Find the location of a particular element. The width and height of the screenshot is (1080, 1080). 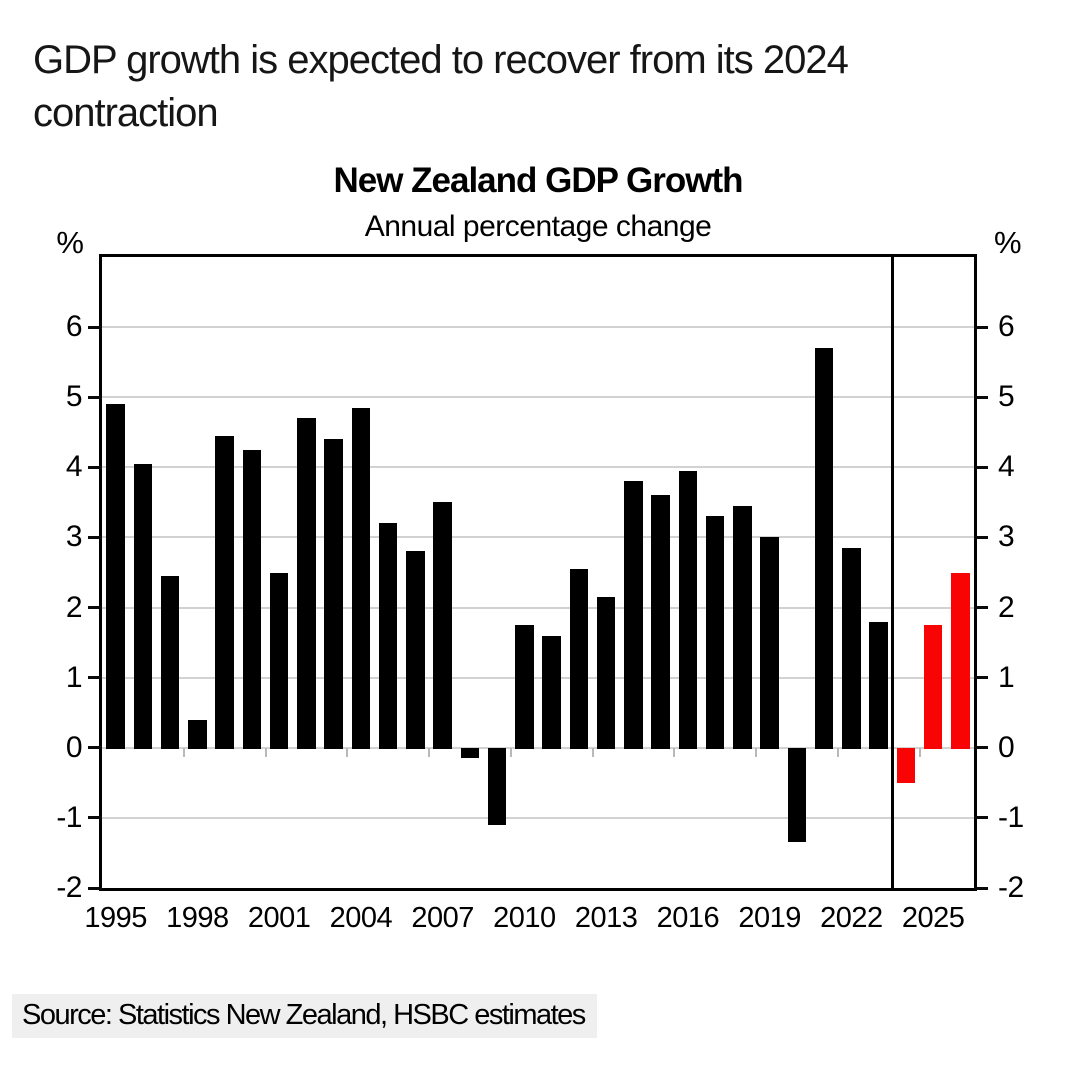

bar-2001 is located at coordinates (279, 660).